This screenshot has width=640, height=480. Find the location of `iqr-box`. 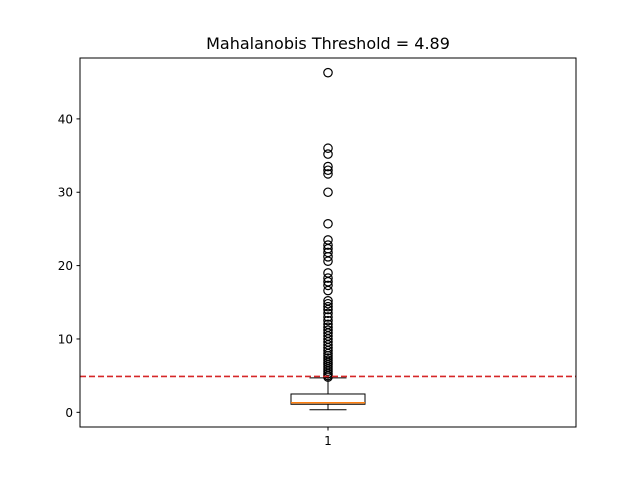

iqr-box is located at coordinates (328, 399).